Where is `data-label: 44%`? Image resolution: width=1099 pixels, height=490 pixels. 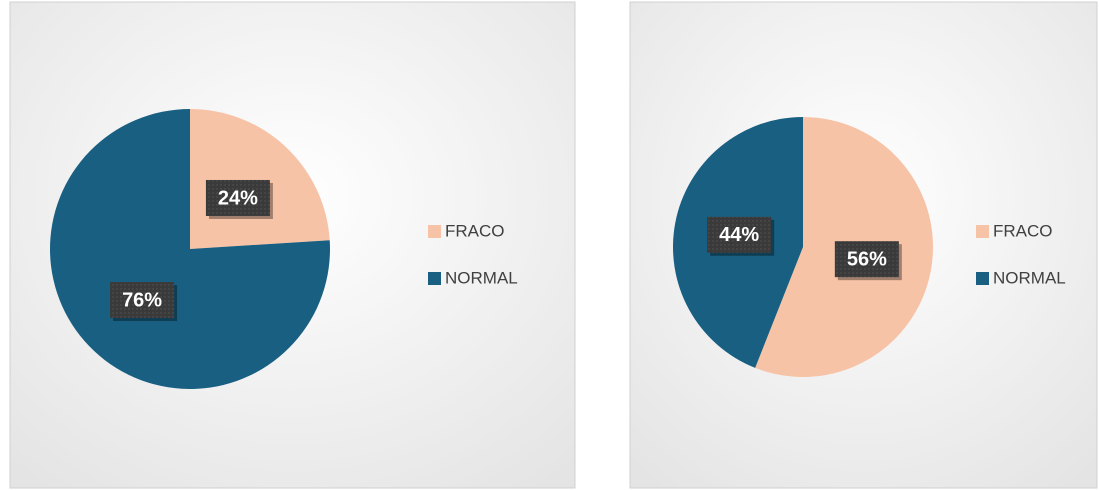 data-label: 44% is located at coordinates (739, 235).